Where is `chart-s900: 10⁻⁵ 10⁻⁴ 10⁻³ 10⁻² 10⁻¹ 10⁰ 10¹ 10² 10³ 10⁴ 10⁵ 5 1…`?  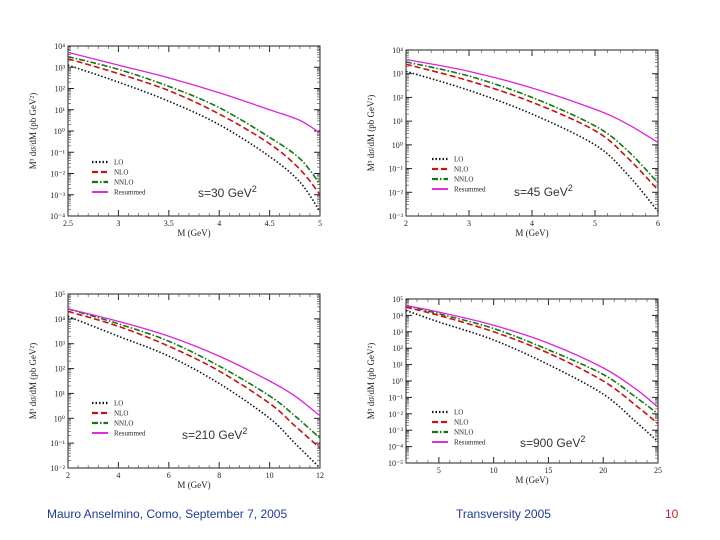 chart-s900: 10⁻⁵ 10⁻⁴ 10⁻³ 10⁻² 10⁻¹ 10⁰ 10¹ 10² 10³ 10⁴ 10⁵ 5 1… is located at coordinates (514, 390).